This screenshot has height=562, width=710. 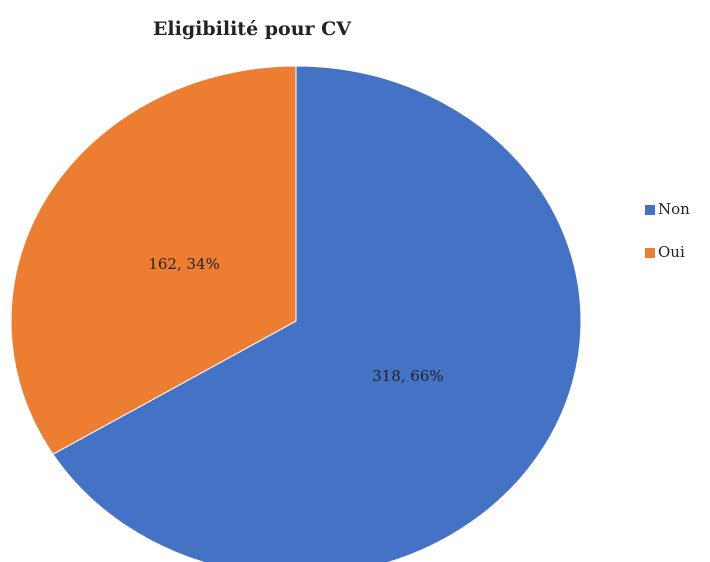 I want to click on legend-label: Non, so click(x=674, y=209).